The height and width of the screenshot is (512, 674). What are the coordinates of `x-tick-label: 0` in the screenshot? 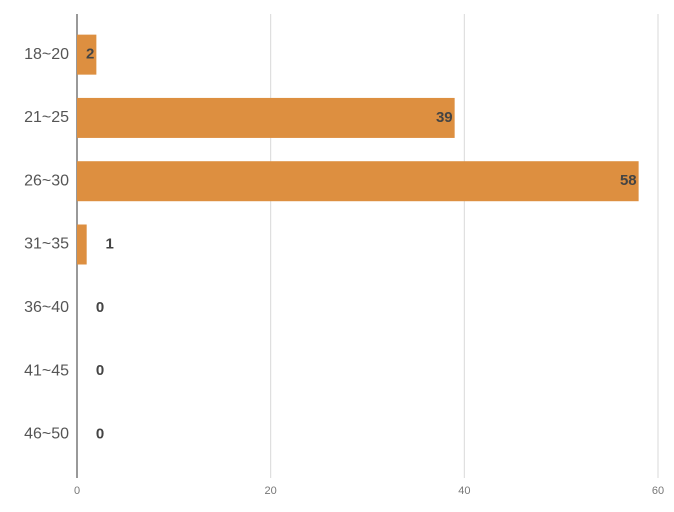 It's located at (77, 491).